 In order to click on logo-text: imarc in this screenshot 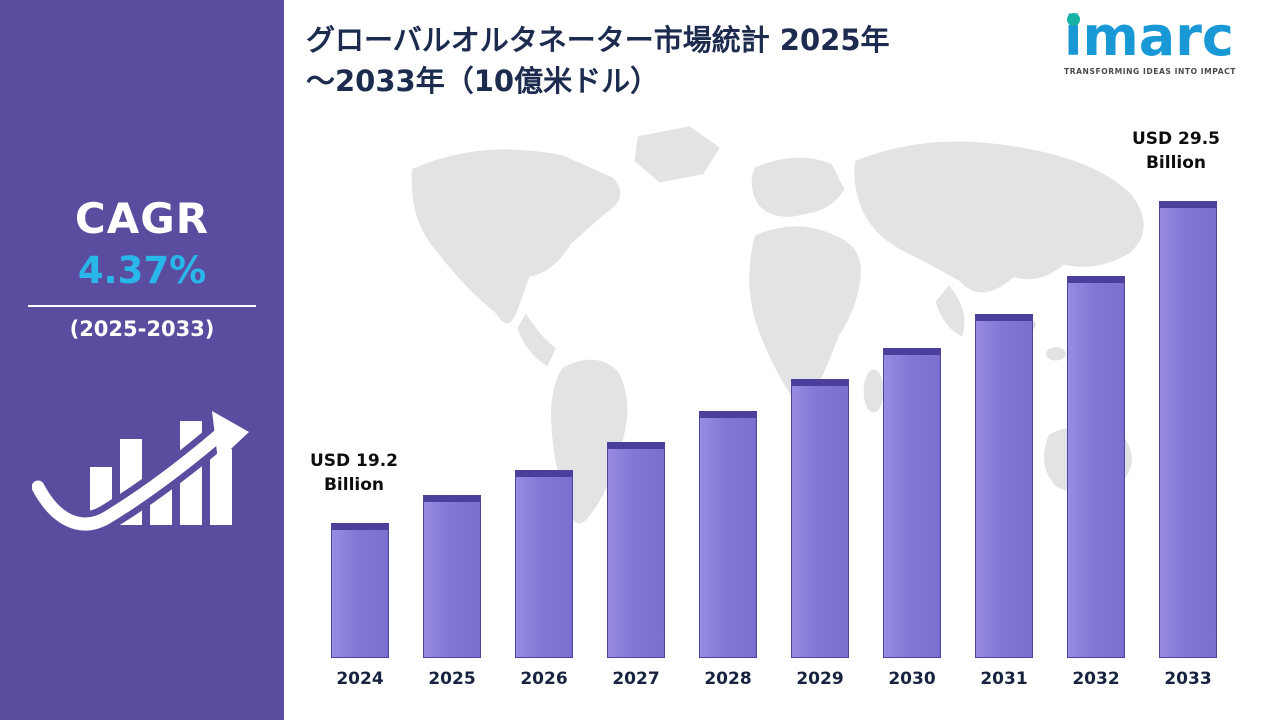, I will do `click(1149, 36)`.